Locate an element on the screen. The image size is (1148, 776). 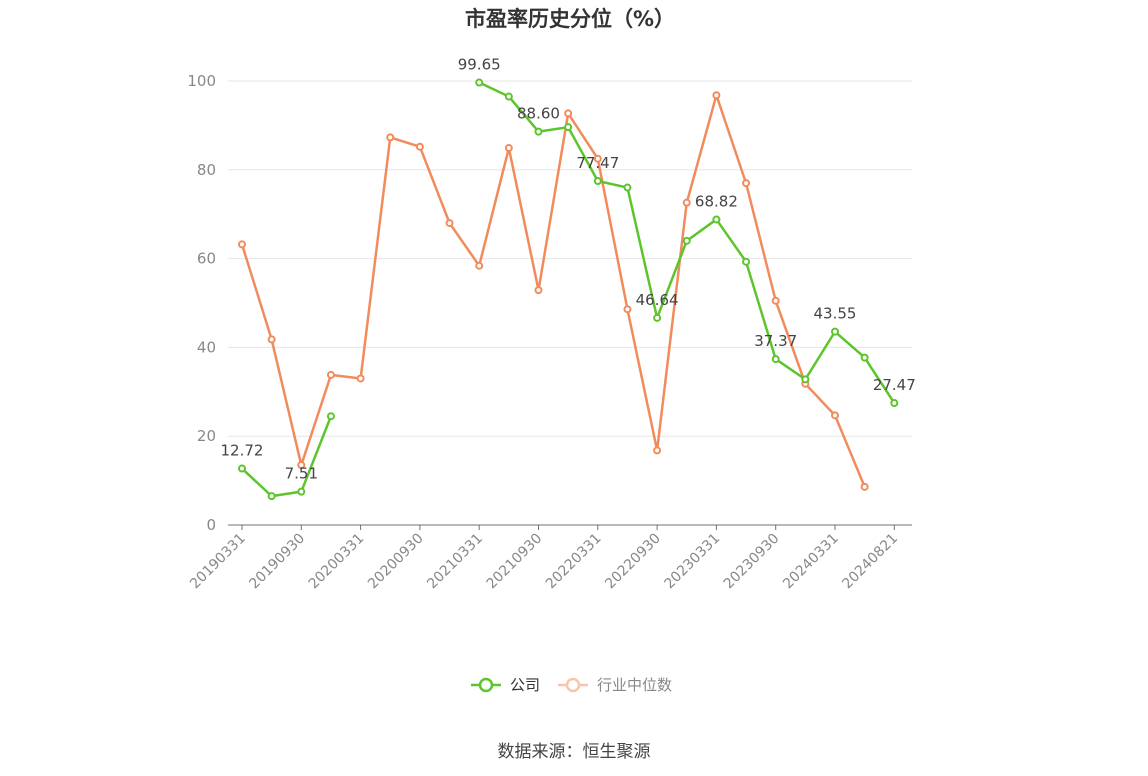
legend-label: 行业中位数 is located at coordinates (634, 685).